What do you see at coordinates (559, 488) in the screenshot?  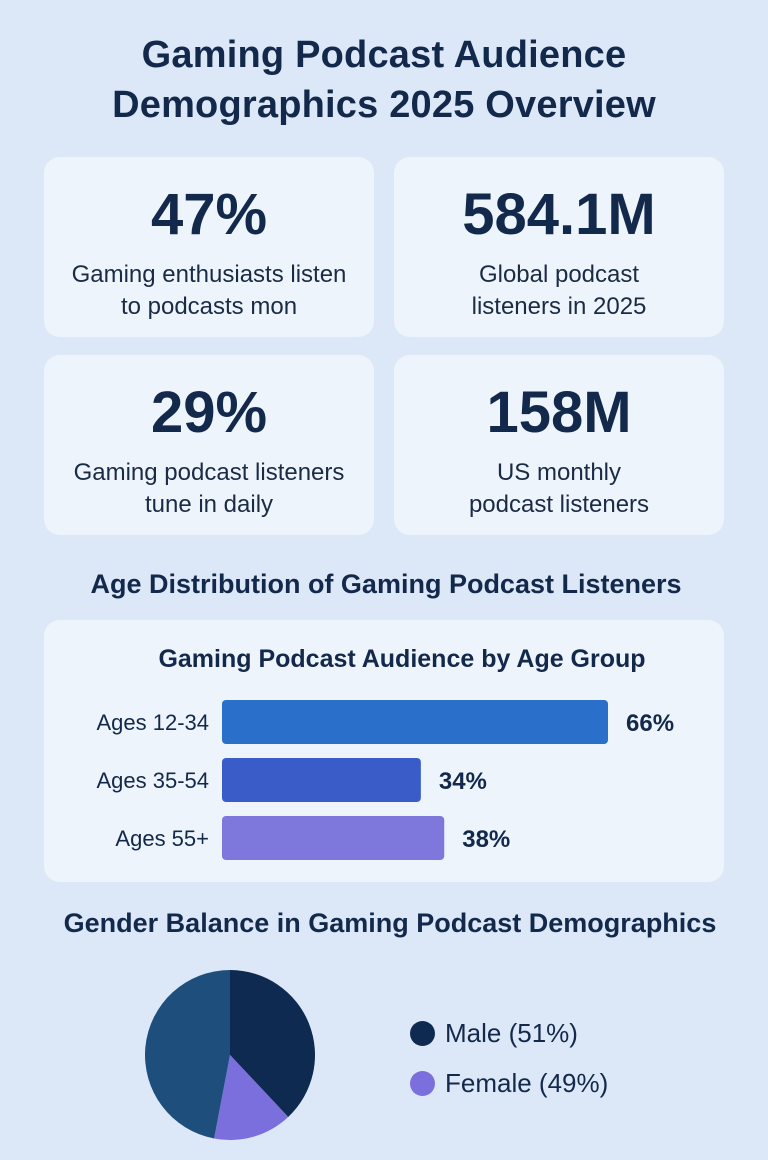 I see `stat-label: US monthly podcast listeners` at bounding box center [559, 488].